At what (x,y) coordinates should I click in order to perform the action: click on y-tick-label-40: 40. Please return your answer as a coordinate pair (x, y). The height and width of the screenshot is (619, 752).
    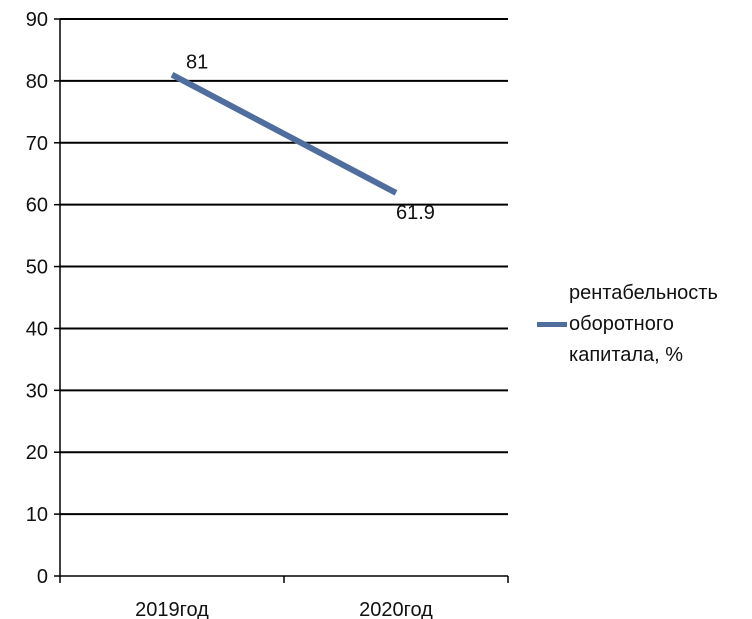
    Looking at the image, I should click on (37, 329).